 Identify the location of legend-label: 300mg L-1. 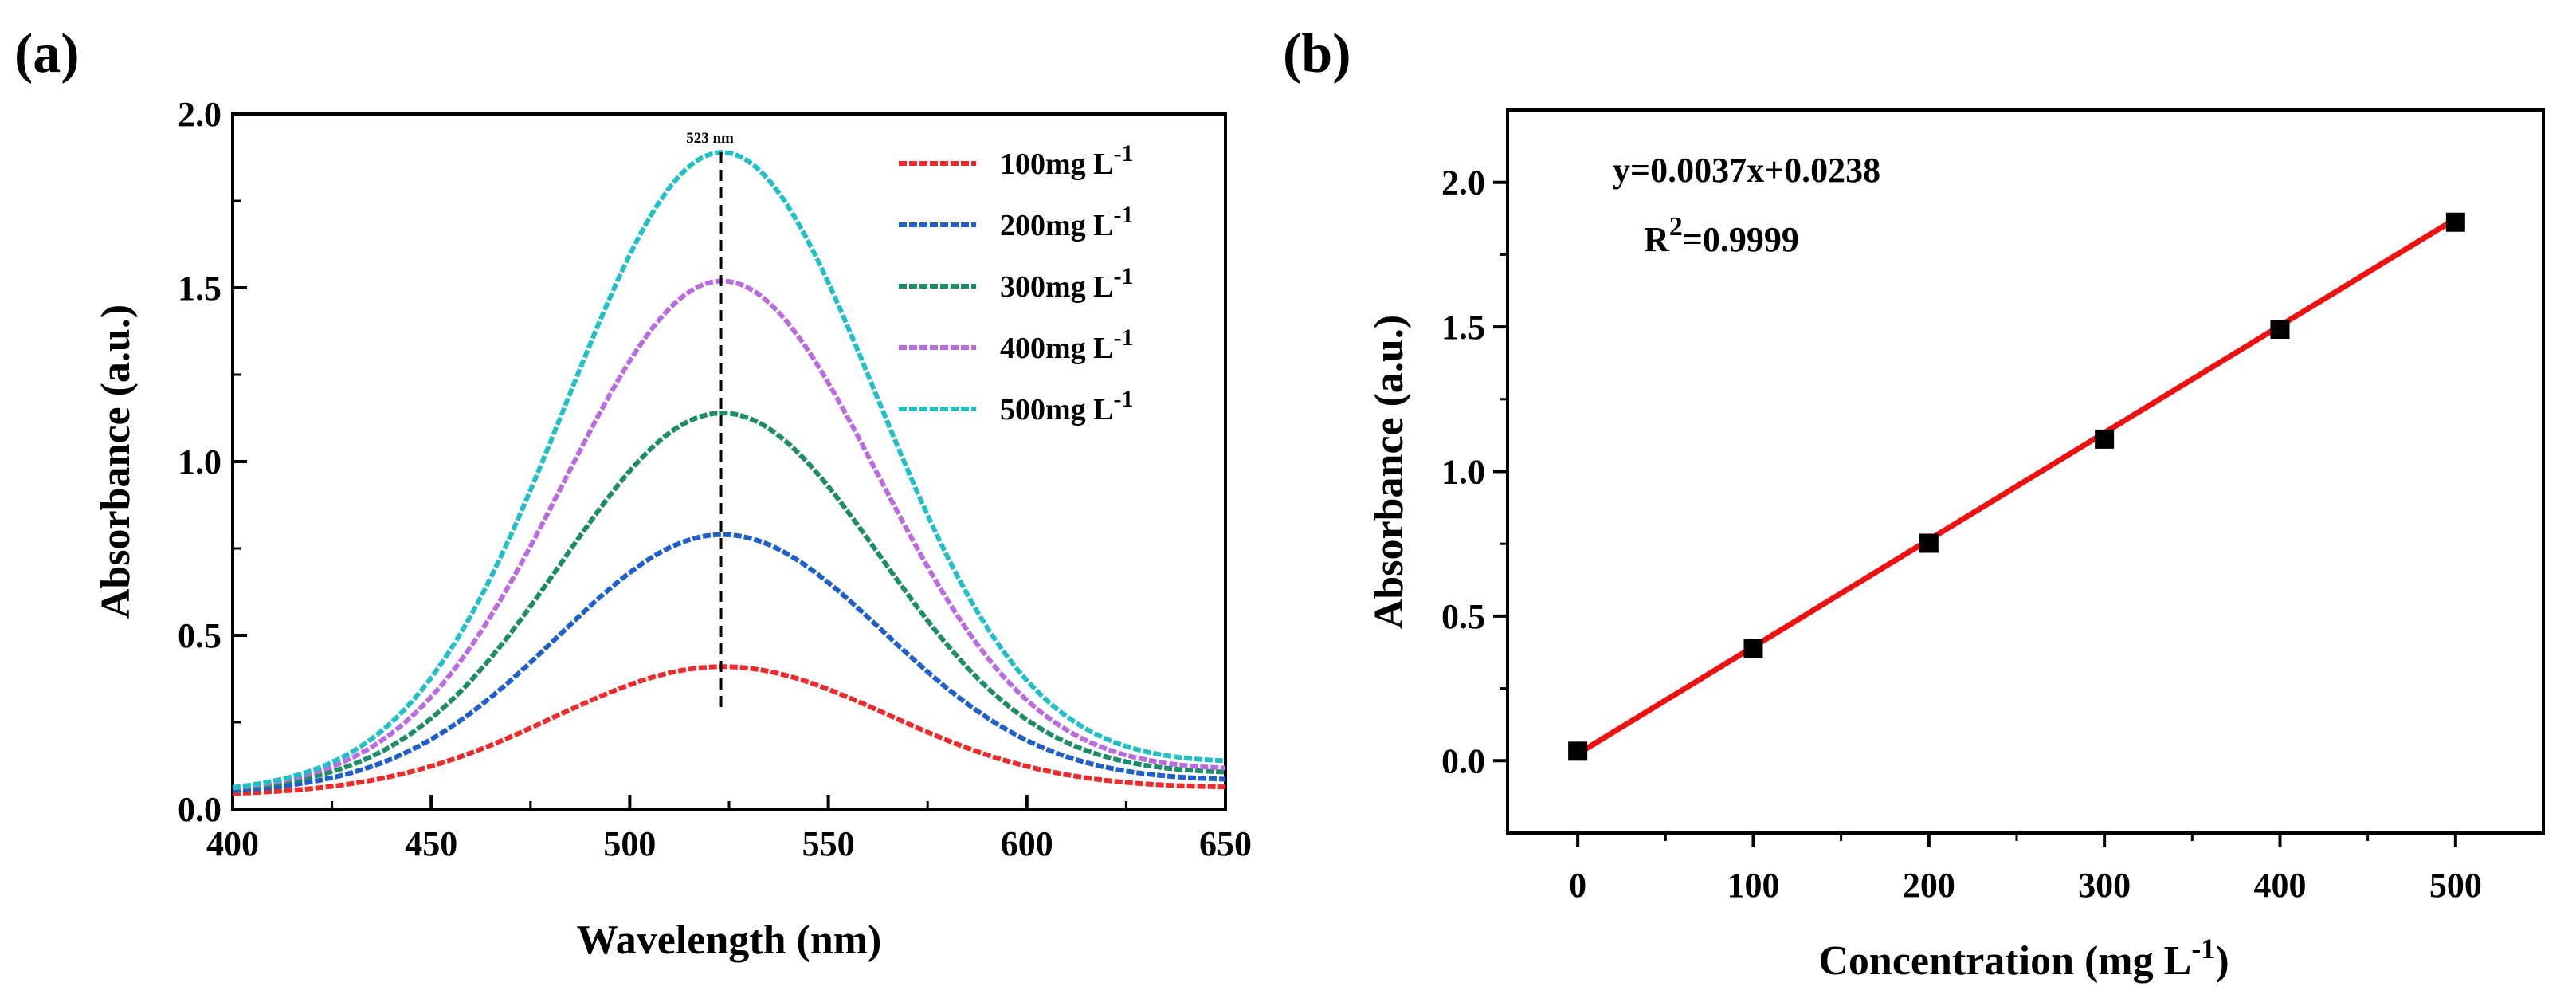
(1067, 283).